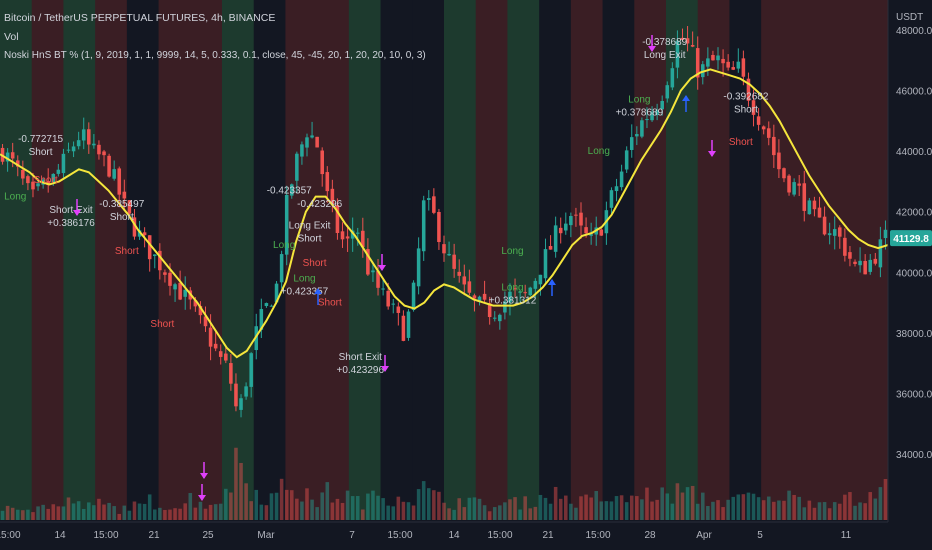 The width and height of the screenshot is (932, 550). I want to click on volume-indicator-label: Vol, so click(11, 37).